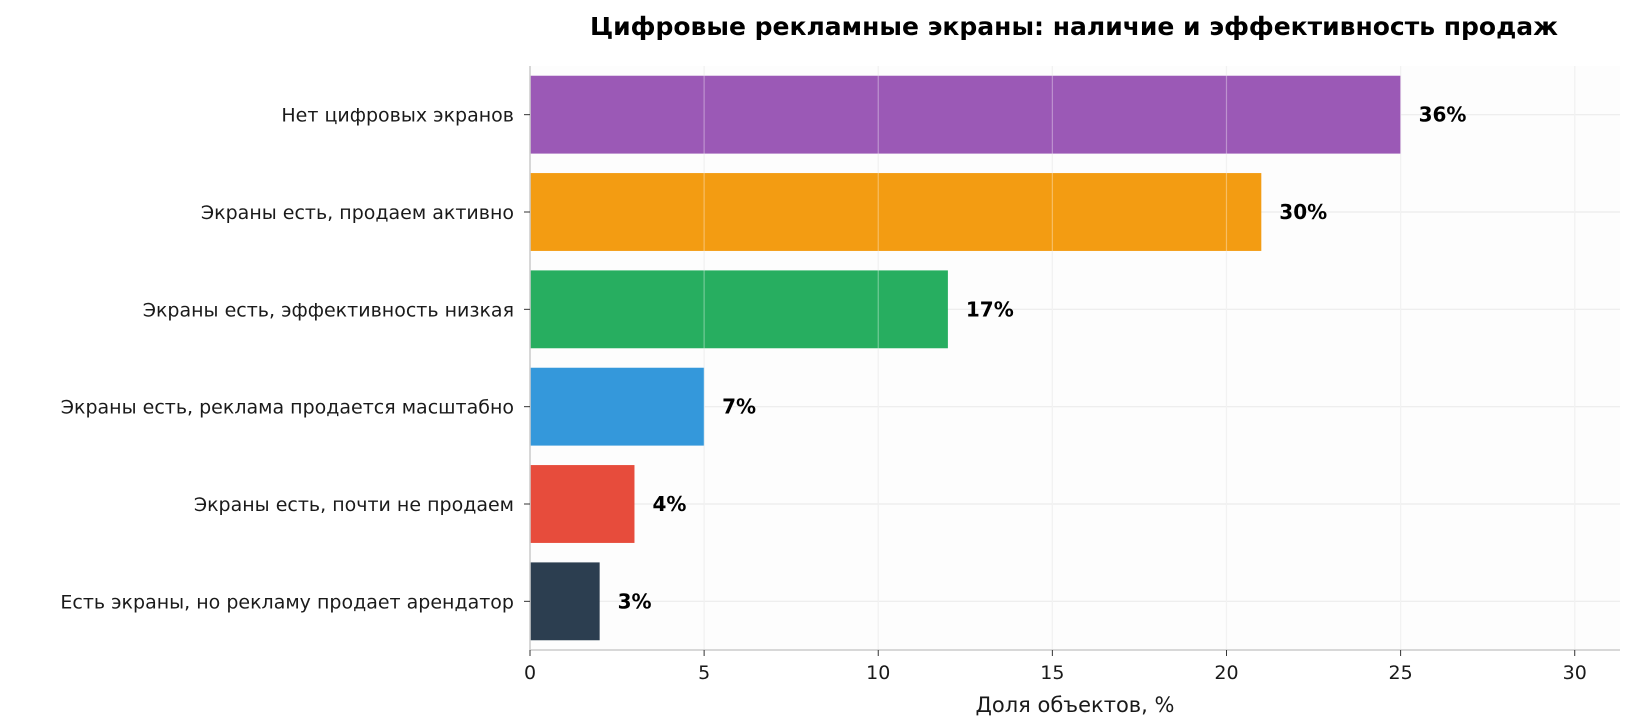 Image resolution: width=1630 pixels, height=727 pixels. What do you see at coordinates (397, 116) in the screenshot?
I see `category-label: Нет цифровых экранов` at bounding box center [397, 116].